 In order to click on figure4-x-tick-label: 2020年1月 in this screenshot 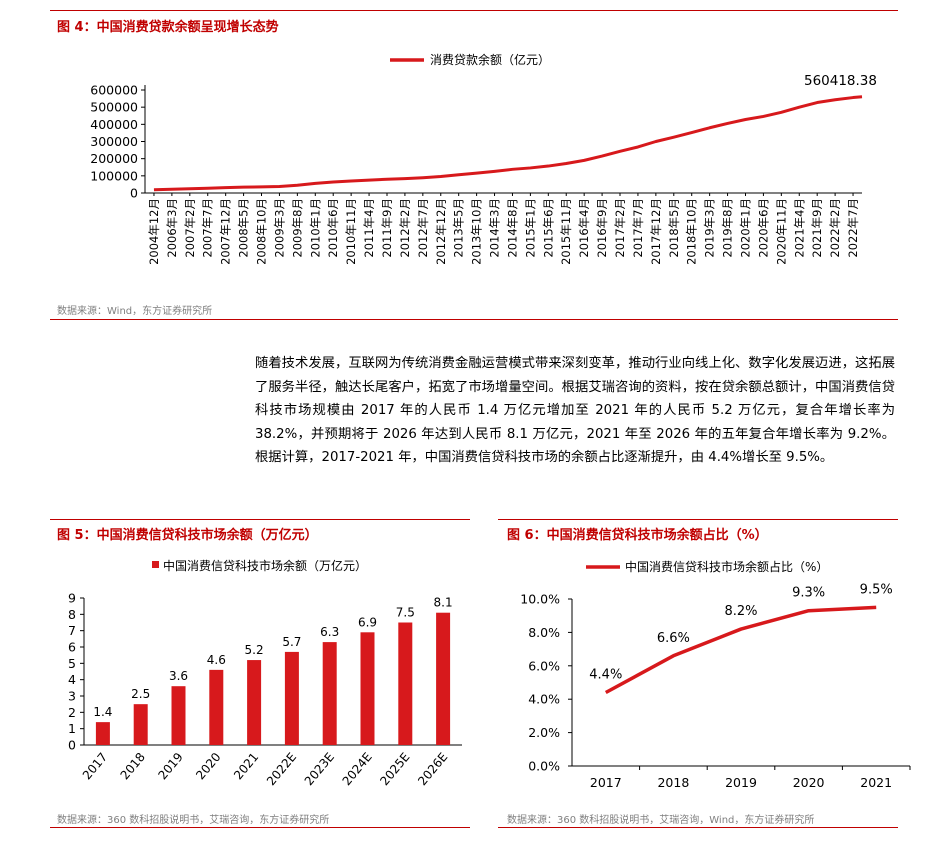, I will do `click(745, 228)`.